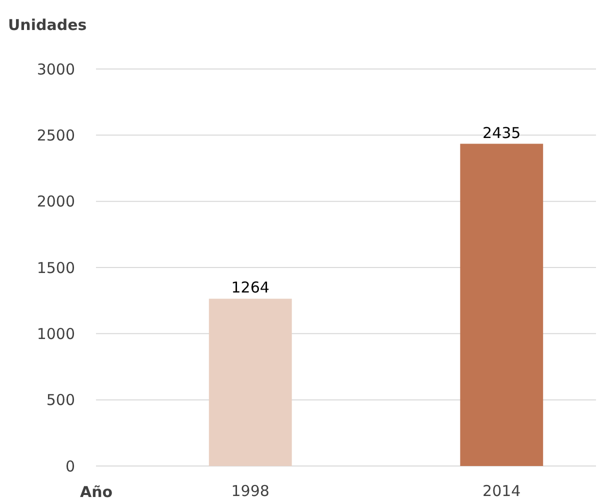  I want to click on x-tick-label: 1998, so click(250, 491).